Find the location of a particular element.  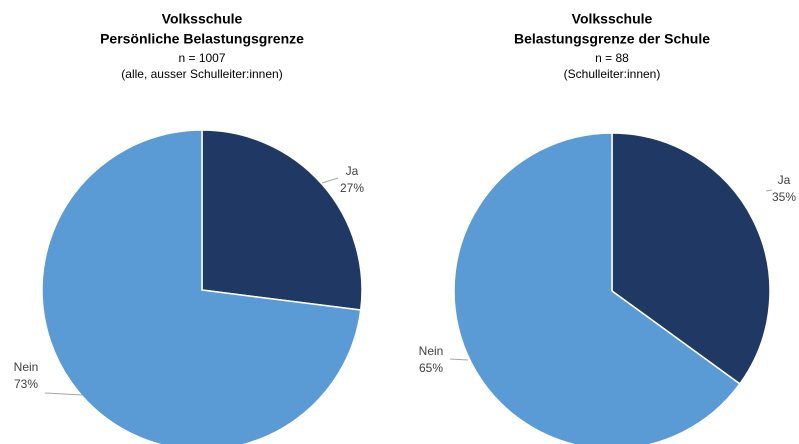

annotation: n = 1007 is located at coordinates (201, 58).